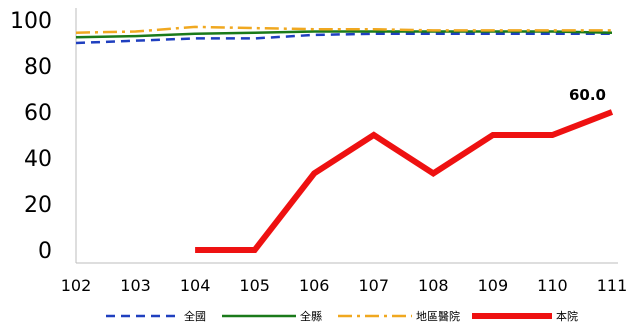 This screenshot has height=327, width=628. I want to click on legend-label: 本院, so click(567, 316).